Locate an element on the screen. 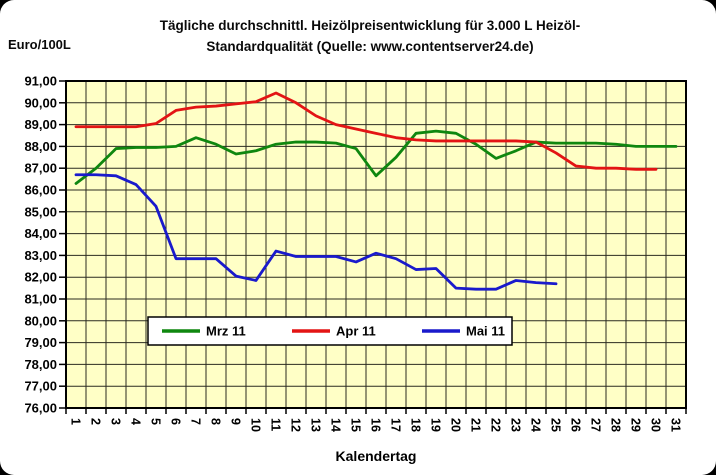 This screenshot has width=716, height=475. legend-label: Mai 11 is located at coordinates (485, 331).